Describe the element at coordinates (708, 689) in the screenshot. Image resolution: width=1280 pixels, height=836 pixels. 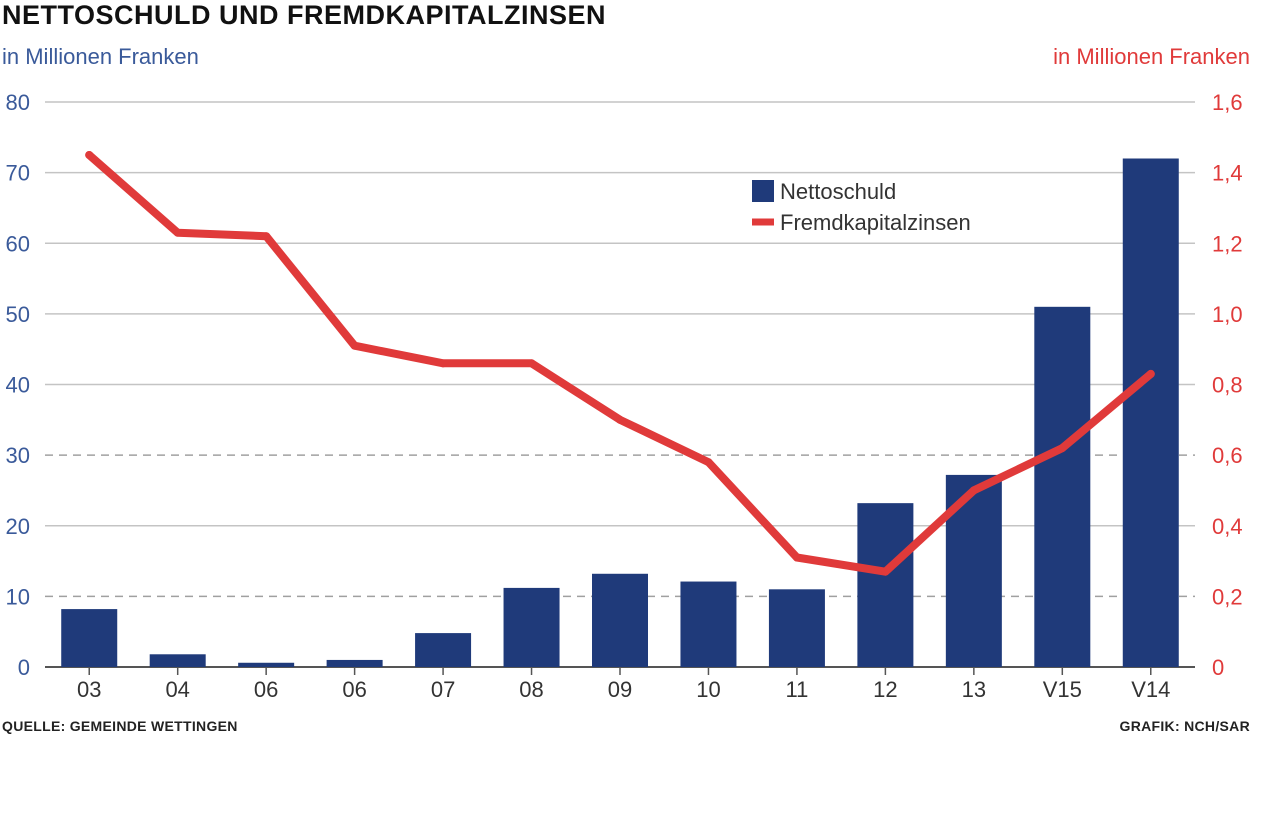
I see `x-tick-label: 10` at that location.